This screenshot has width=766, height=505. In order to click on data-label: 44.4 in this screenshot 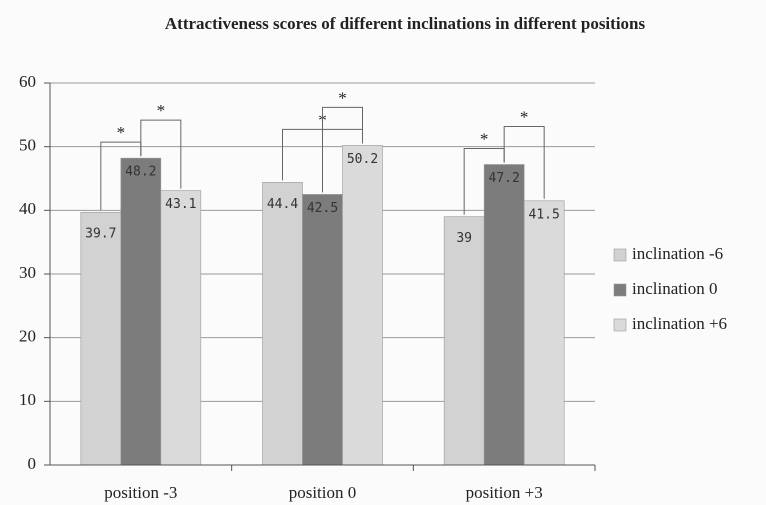, I will do `click(282, 204)`.